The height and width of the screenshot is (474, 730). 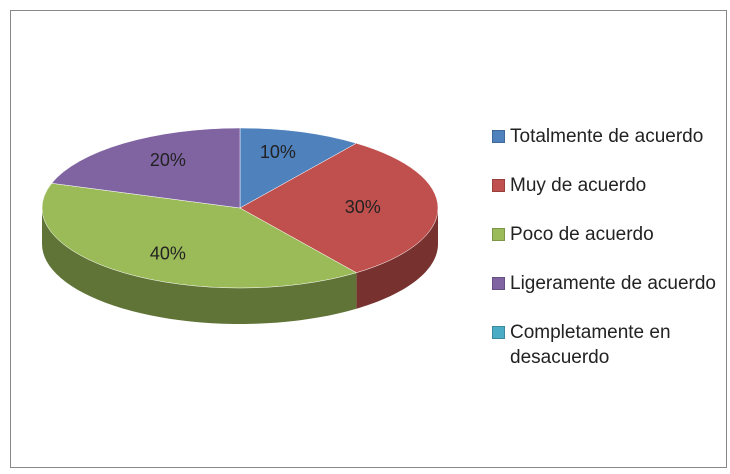 What do you see at coordinates (613, 283) in the screenshot?
I see `legend-label: Ligeramente de acuerdo` at bounding box center [613, 283].